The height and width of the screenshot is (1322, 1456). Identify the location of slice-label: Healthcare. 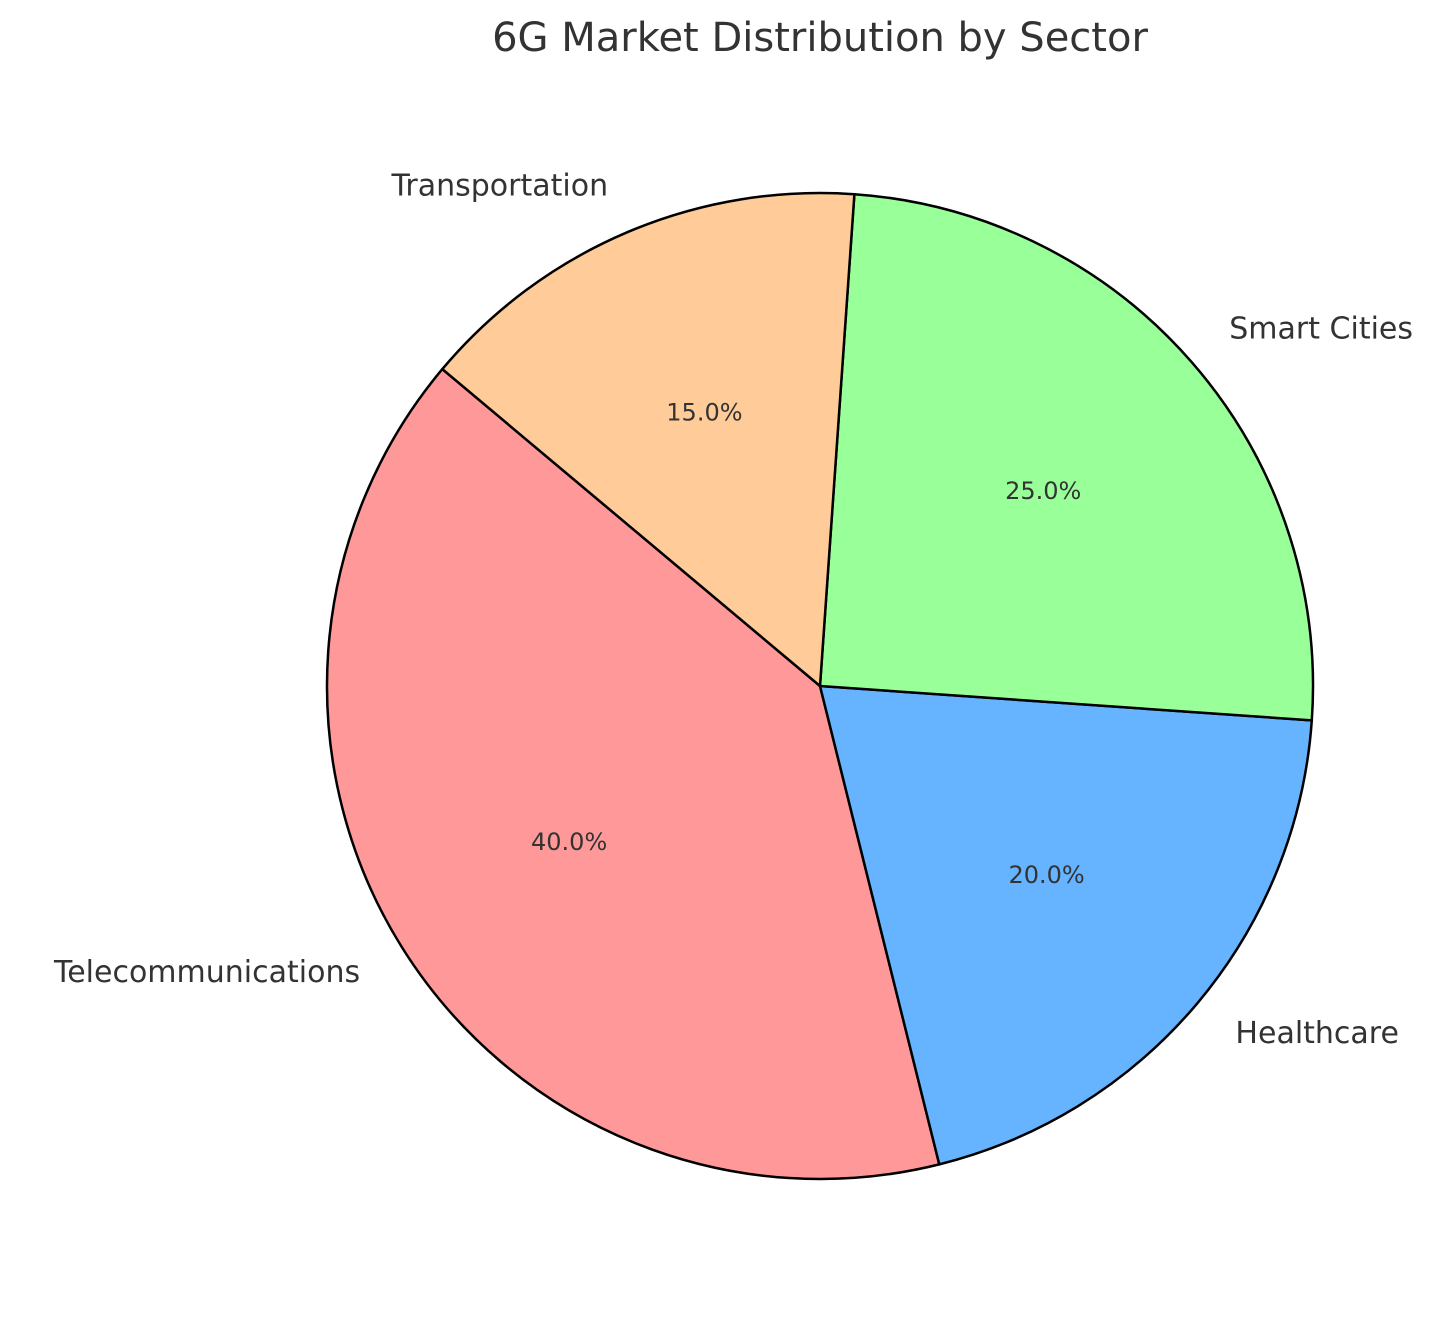
(1317, 1033).